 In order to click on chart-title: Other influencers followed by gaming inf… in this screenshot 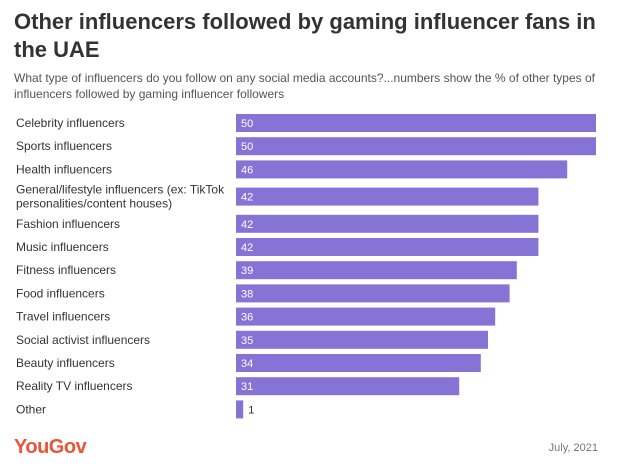, I will do `click(305, 35)`.